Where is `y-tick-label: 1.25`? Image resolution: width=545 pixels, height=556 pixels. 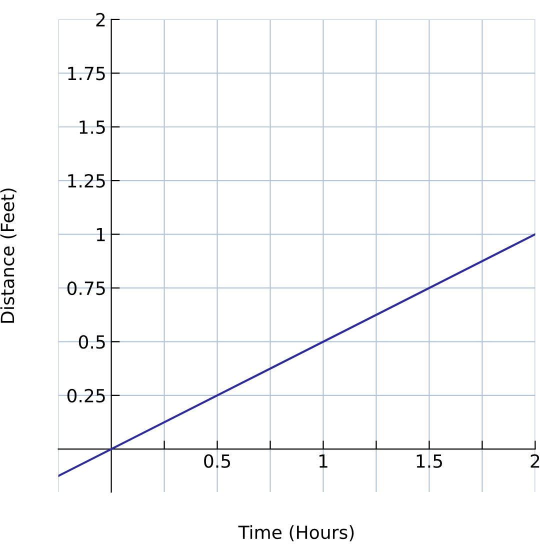
y-tick-label: 1.25 is located at coordinates (86, 181).